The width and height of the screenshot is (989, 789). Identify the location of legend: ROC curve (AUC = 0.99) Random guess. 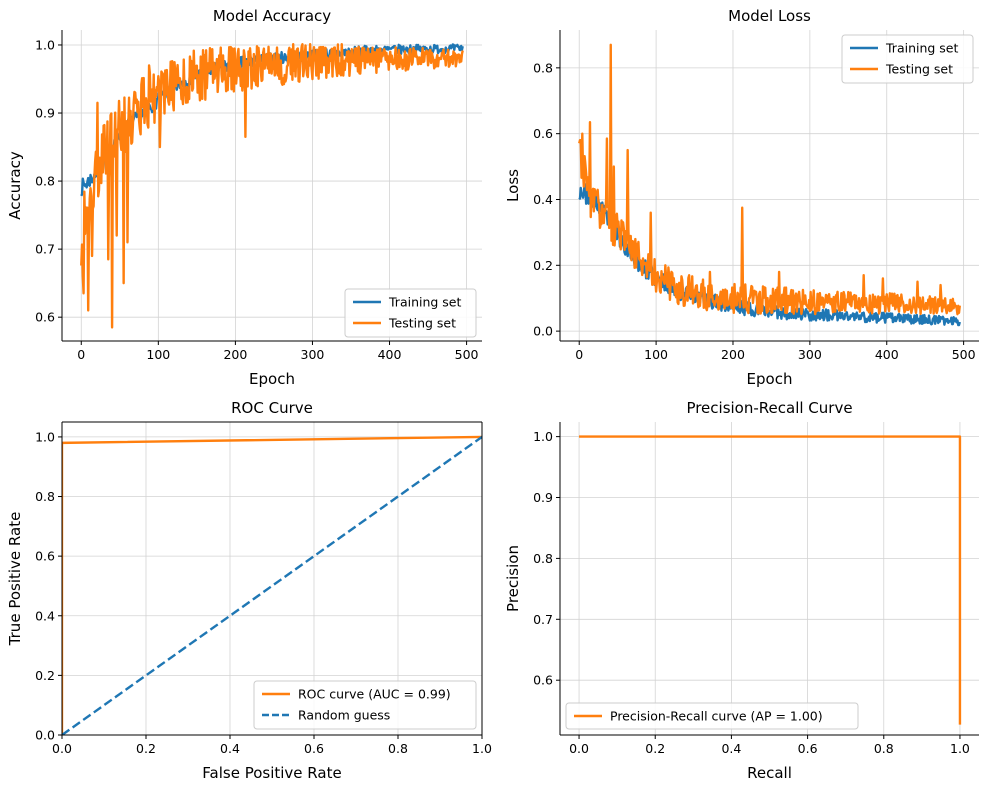
(365, 705).